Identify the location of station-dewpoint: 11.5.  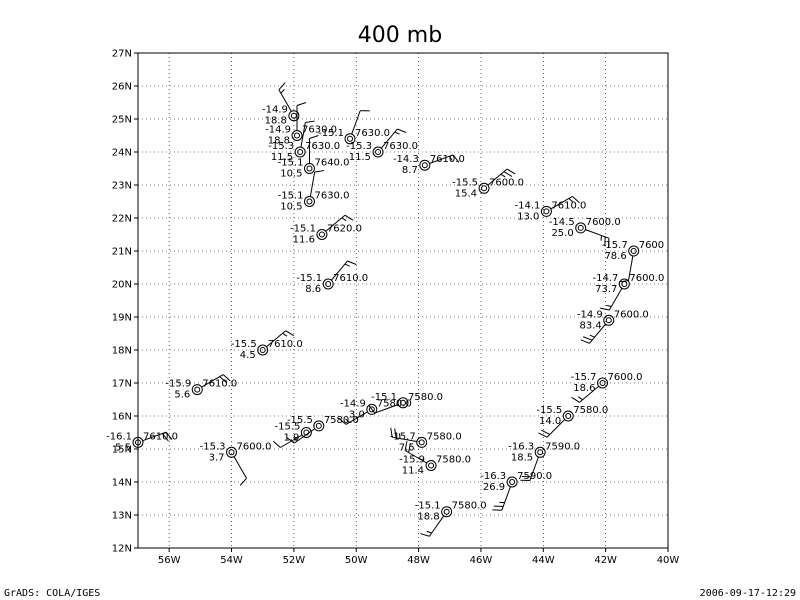
(360, 157).